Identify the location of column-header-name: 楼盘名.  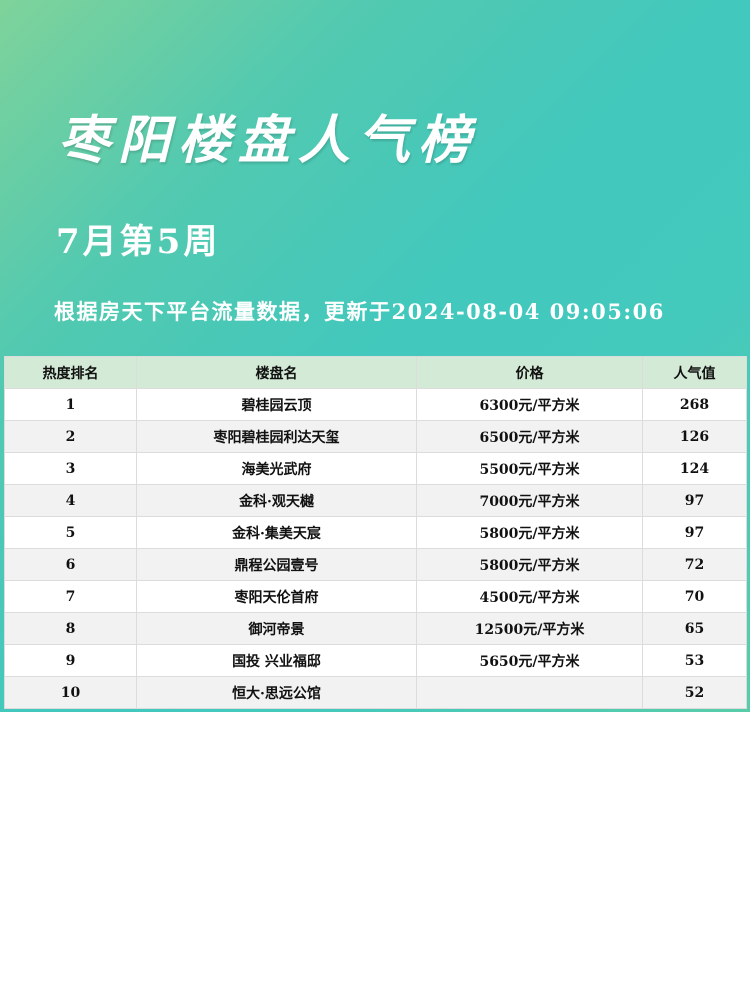
(276, 372).